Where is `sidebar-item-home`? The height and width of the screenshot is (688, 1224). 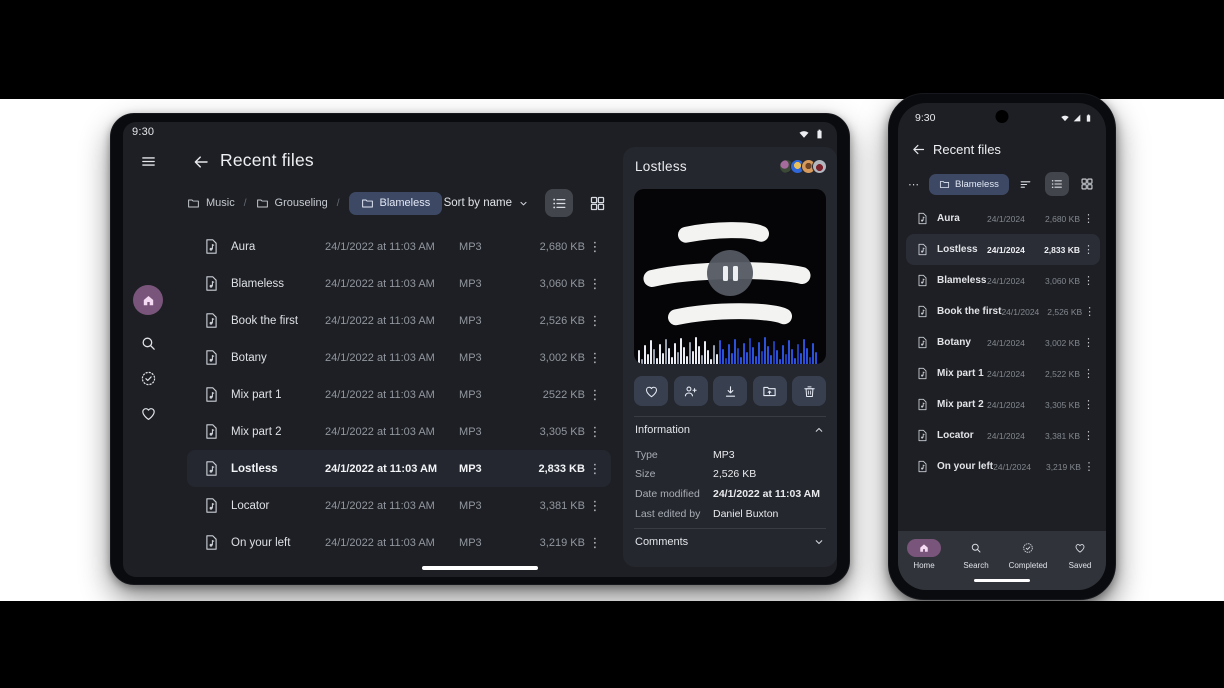
sidebar-item-home is located at coordinates (148, 300).